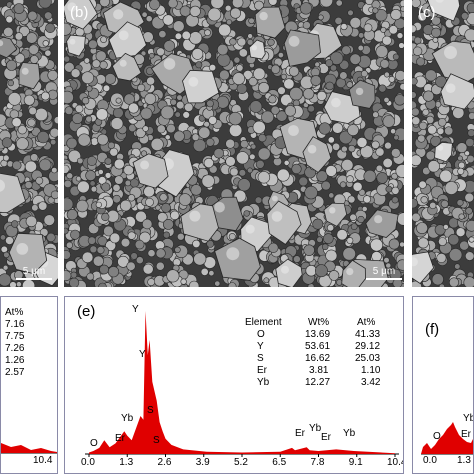  I want to click on at-value: 7.75, so click(15, 336).